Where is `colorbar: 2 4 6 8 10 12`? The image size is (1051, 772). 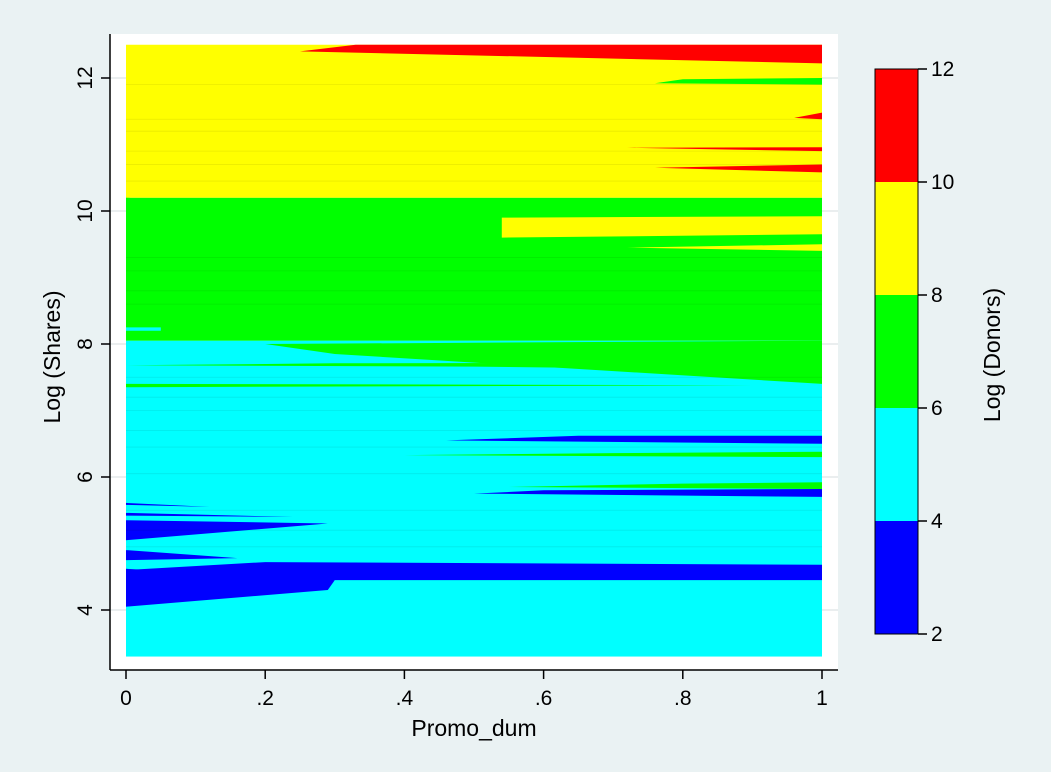 colorbar: 2 4 6 8 10 12 is located at coordinates (914, 352).